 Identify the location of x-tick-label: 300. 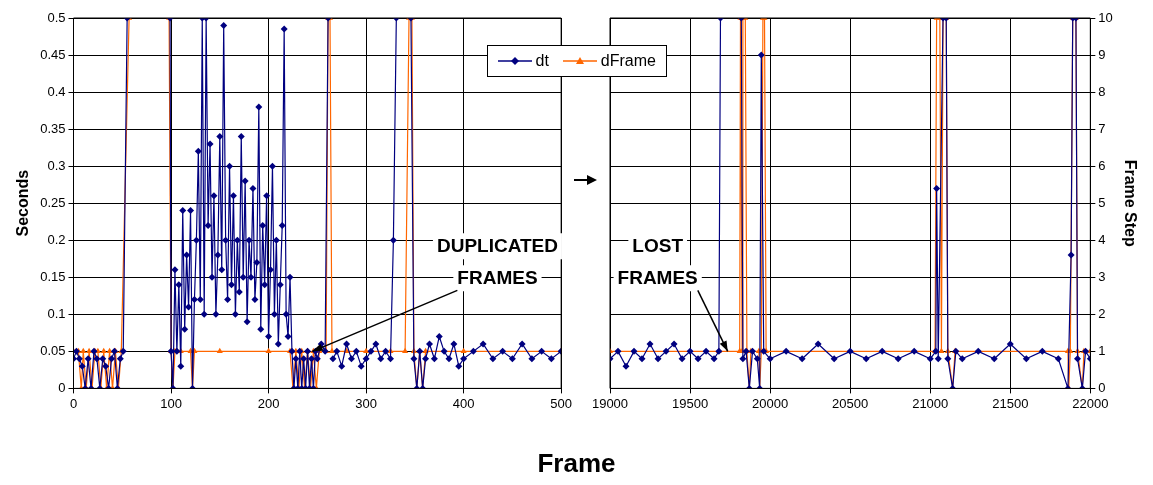
(366, 403).